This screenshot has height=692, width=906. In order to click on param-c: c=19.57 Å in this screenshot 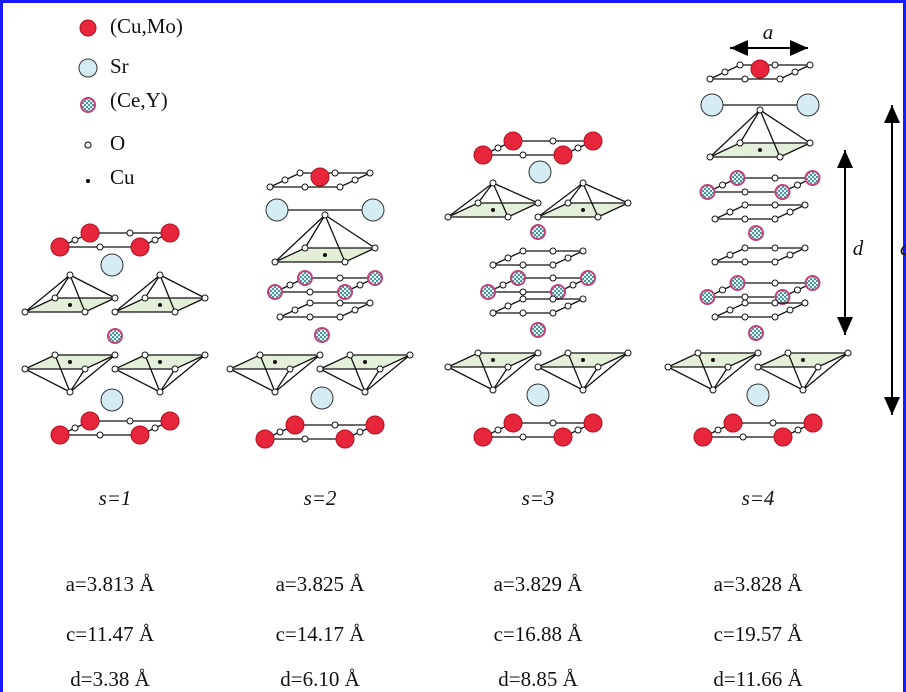, I will do `click(759, 634)`.